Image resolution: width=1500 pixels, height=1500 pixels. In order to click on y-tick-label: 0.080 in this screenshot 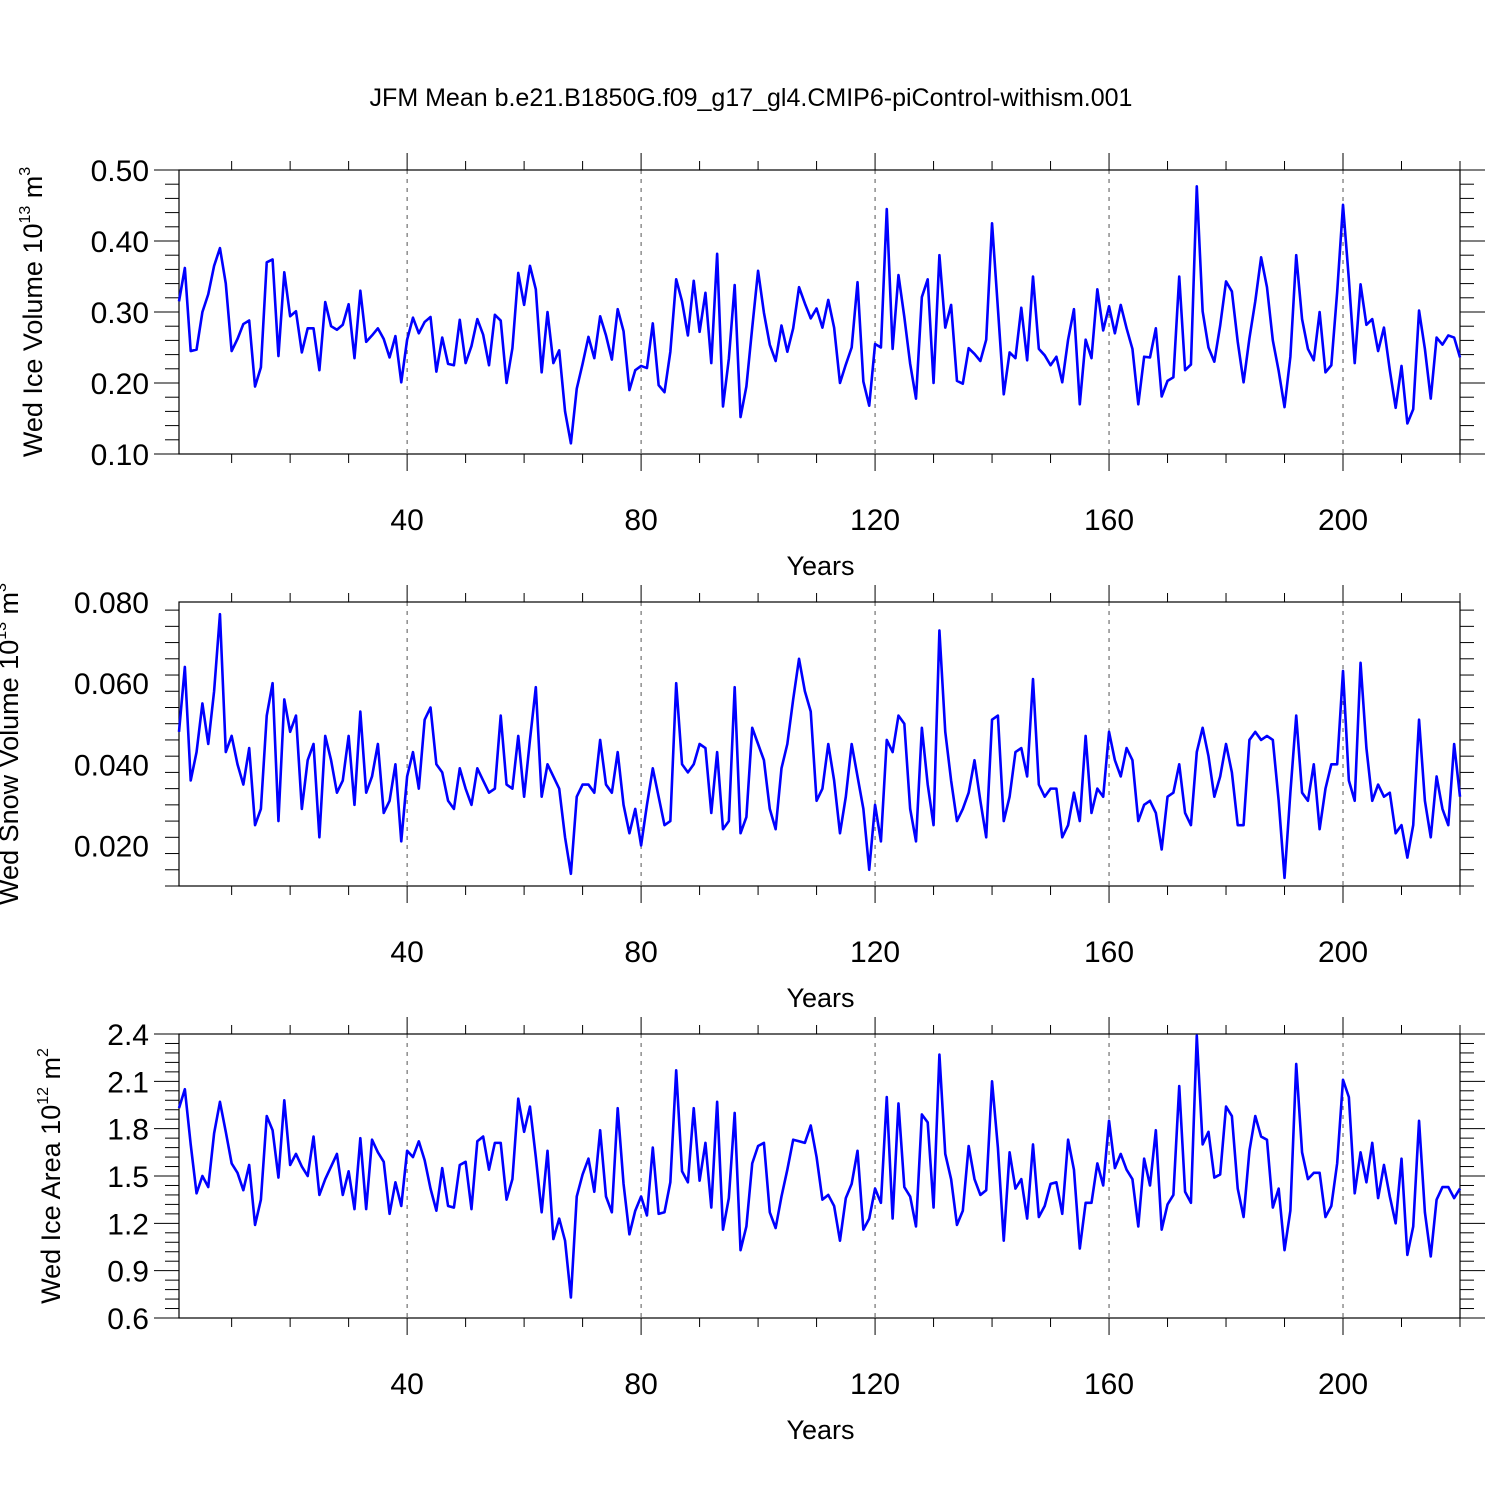, I will do `click(111, 603)`.